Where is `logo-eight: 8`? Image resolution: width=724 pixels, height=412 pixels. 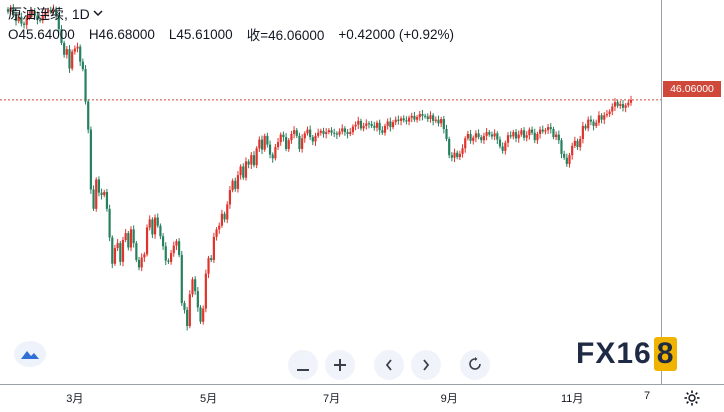
logo-eight: 8 is located at coordinates (665, 354).